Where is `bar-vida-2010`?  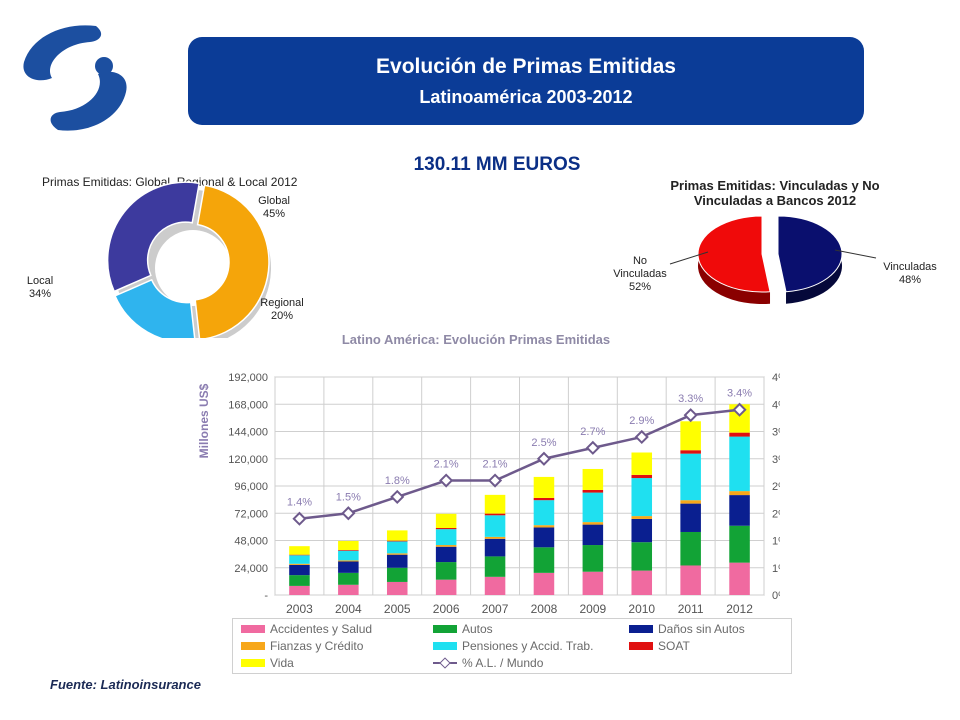
bar-vida-2010 is located at coordinates (642, 463).